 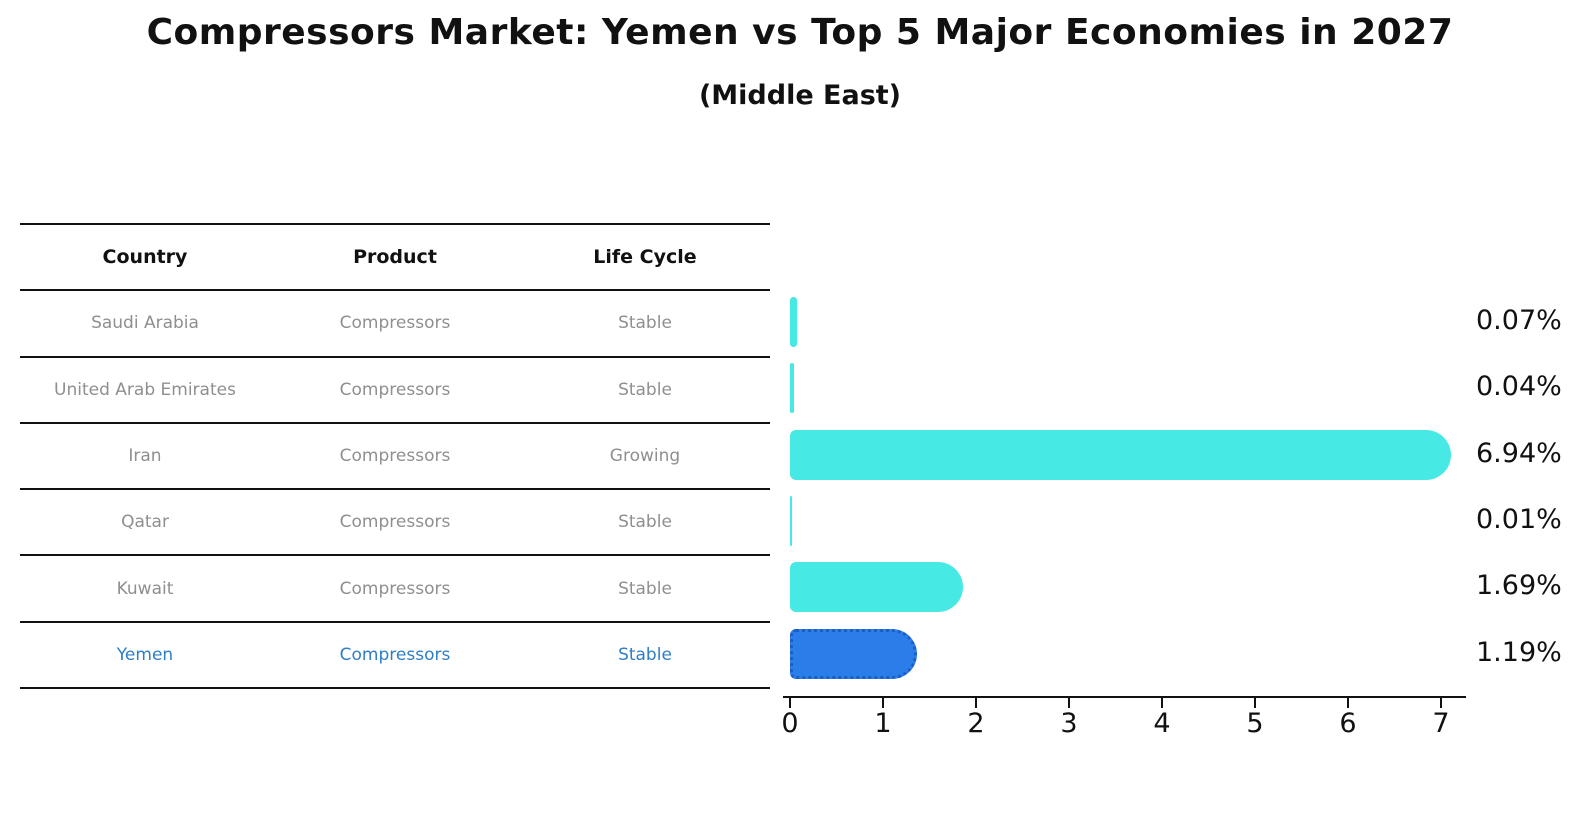 I want to click on x-axis-tick-label: 3, so click(x=1069, y=723).